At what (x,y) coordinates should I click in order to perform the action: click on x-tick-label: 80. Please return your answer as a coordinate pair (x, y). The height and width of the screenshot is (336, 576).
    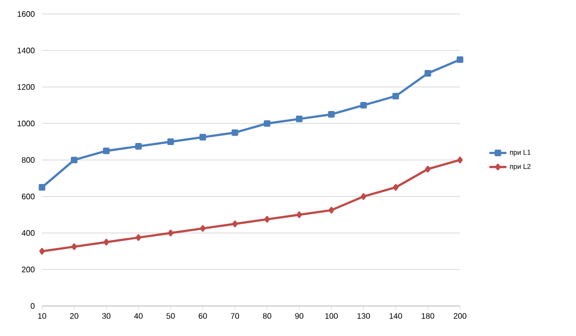
    Looking at the image, I should click on (267, 316).